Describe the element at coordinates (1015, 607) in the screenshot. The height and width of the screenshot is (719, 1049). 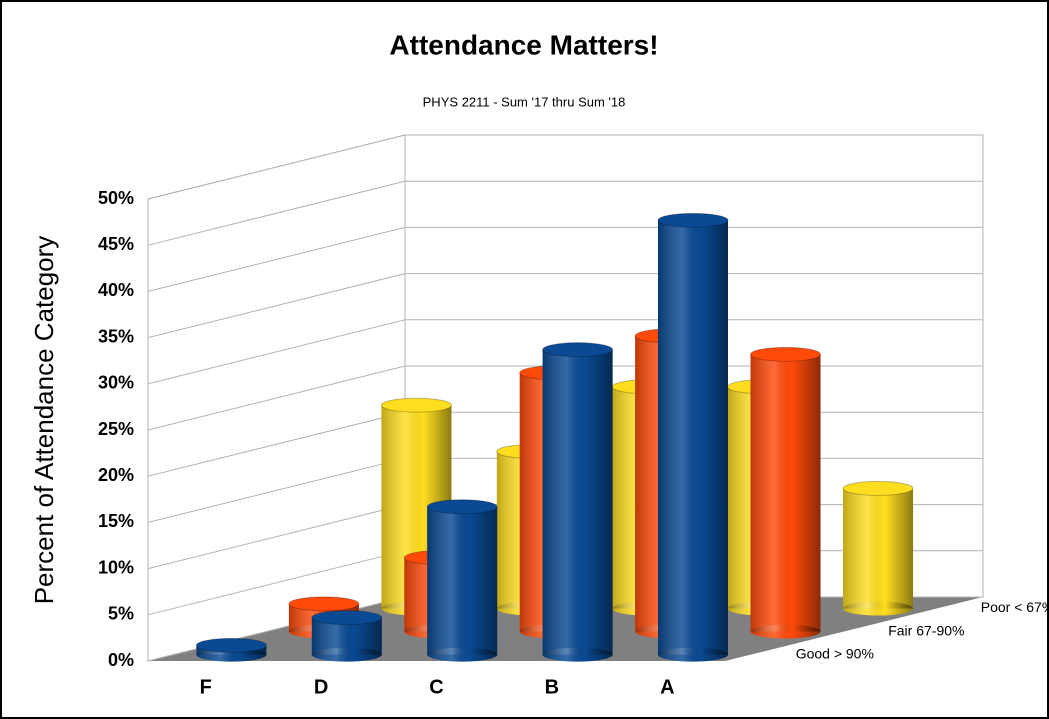
I see `legend-label: Poor < 67%` at that location.